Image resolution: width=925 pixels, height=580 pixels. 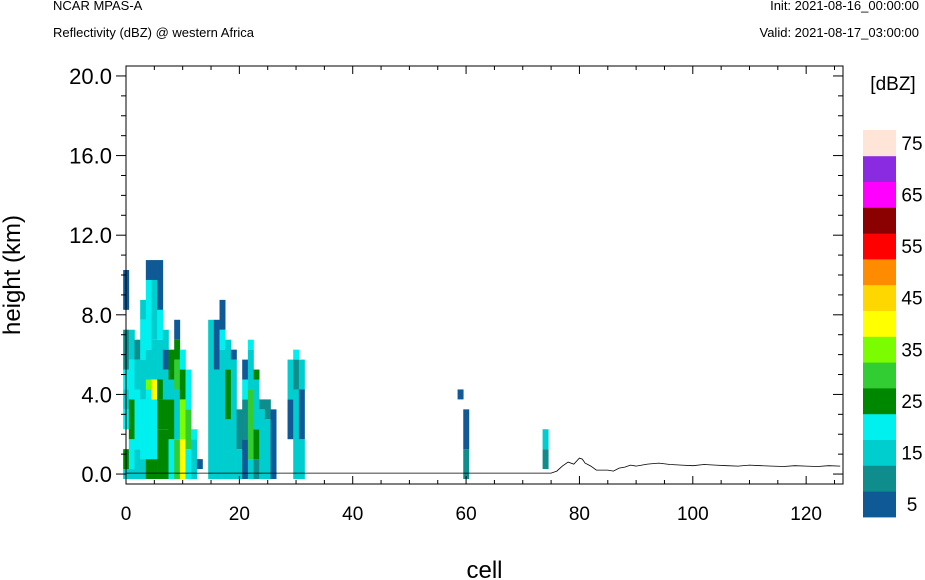 What do you see at coordinates (239, 514) in the screenshot?
I see `x-tick-label: 20` at bounding box center [239, 514].